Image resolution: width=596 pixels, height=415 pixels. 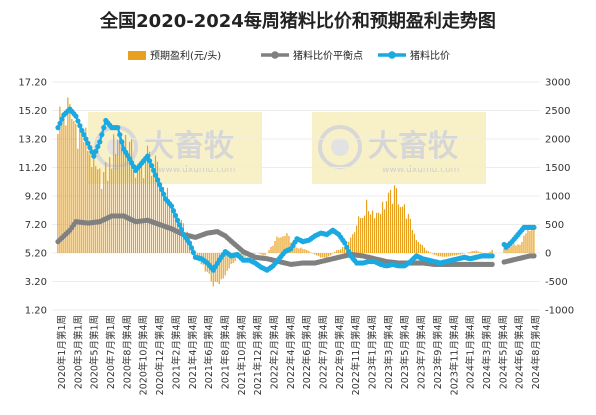 What do you see at coordinates (389, 352) in the screenshot?
I see `x-tick-label: 2023年3月第4周` at bounding box center [389, 352].